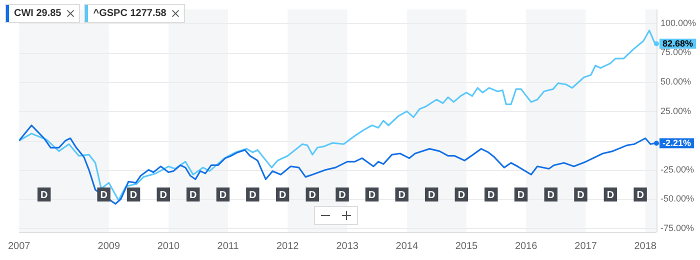  What do you see at coordinates (675, 81) in the screenshot?
I see `y-tick-label: 50.00%` at bounding box center [675, 81].